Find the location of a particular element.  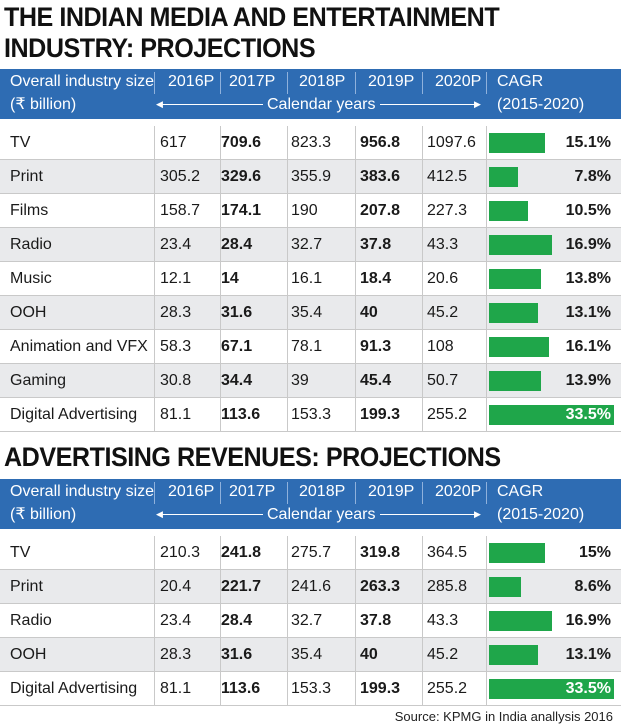

chart-title-1-line-2: INDUSTRY: PROJECTIONS is located at coordinates (160, 48).